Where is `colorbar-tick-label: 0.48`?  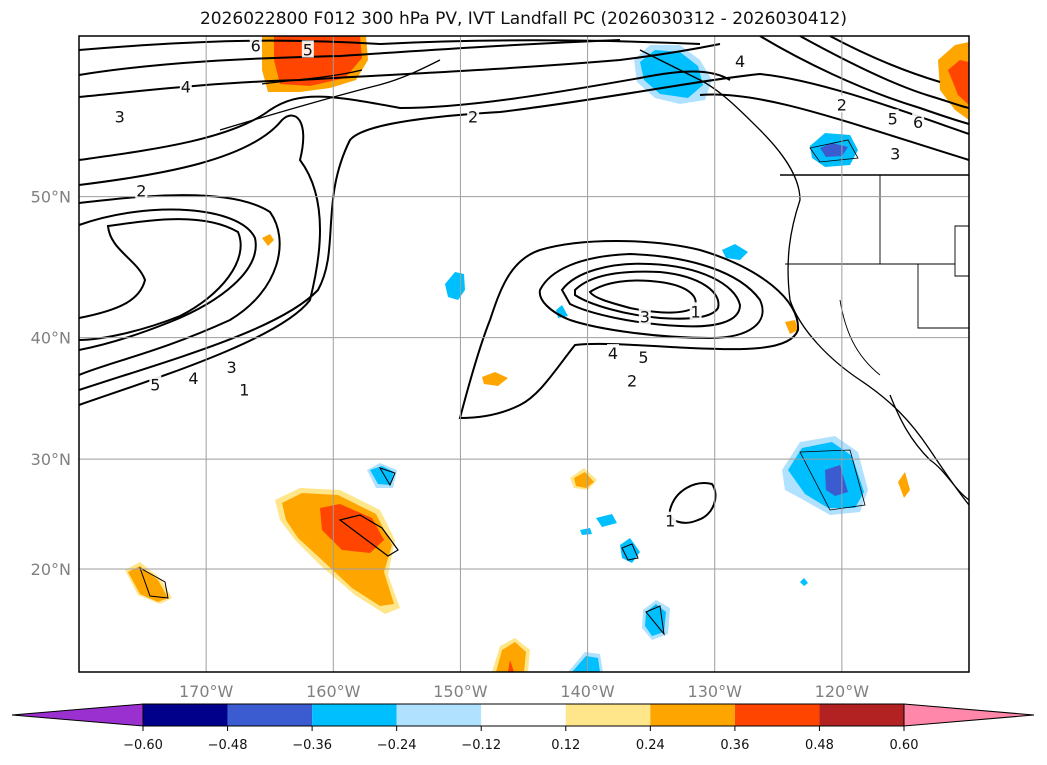
colorbar-tick-label: 0.48 is located at coordinates (819, 745).